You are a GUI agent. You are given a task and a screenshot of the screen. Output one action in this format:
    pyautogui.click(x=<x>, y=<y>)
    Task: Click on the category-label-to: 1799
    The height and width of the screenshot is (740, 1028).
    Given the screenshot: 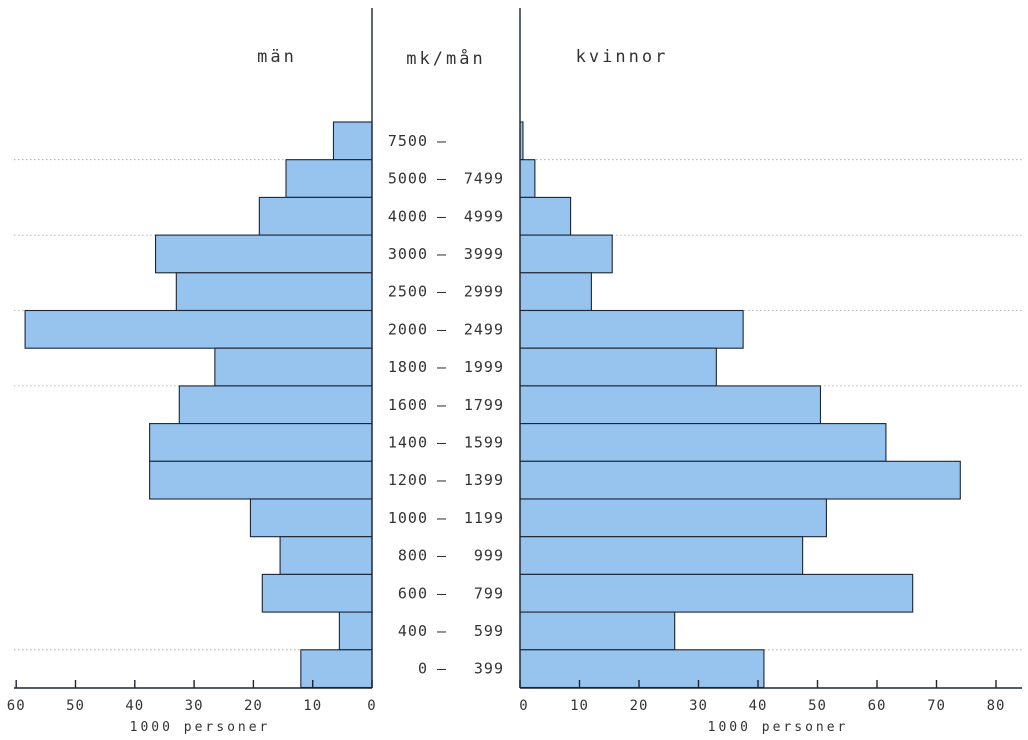 What is the action you would take?
    pyautogui.click(x=484, y=405)
    